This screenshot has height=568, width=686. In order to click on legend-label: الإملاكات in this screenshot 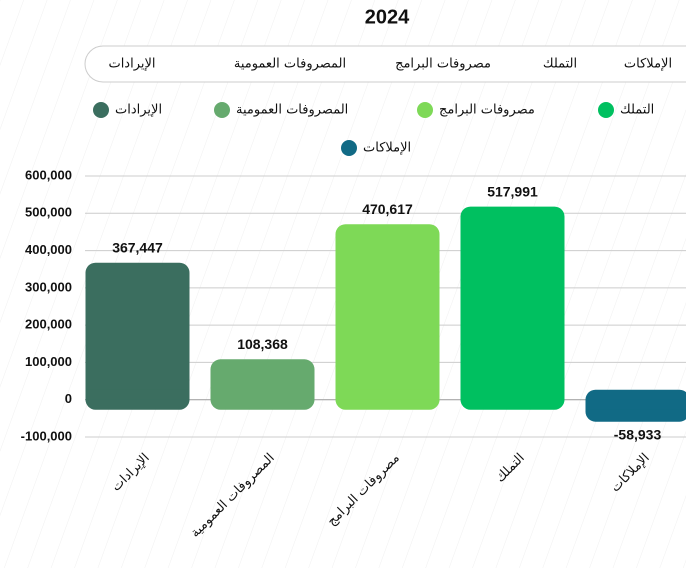, I will do `click(387, 148)`.